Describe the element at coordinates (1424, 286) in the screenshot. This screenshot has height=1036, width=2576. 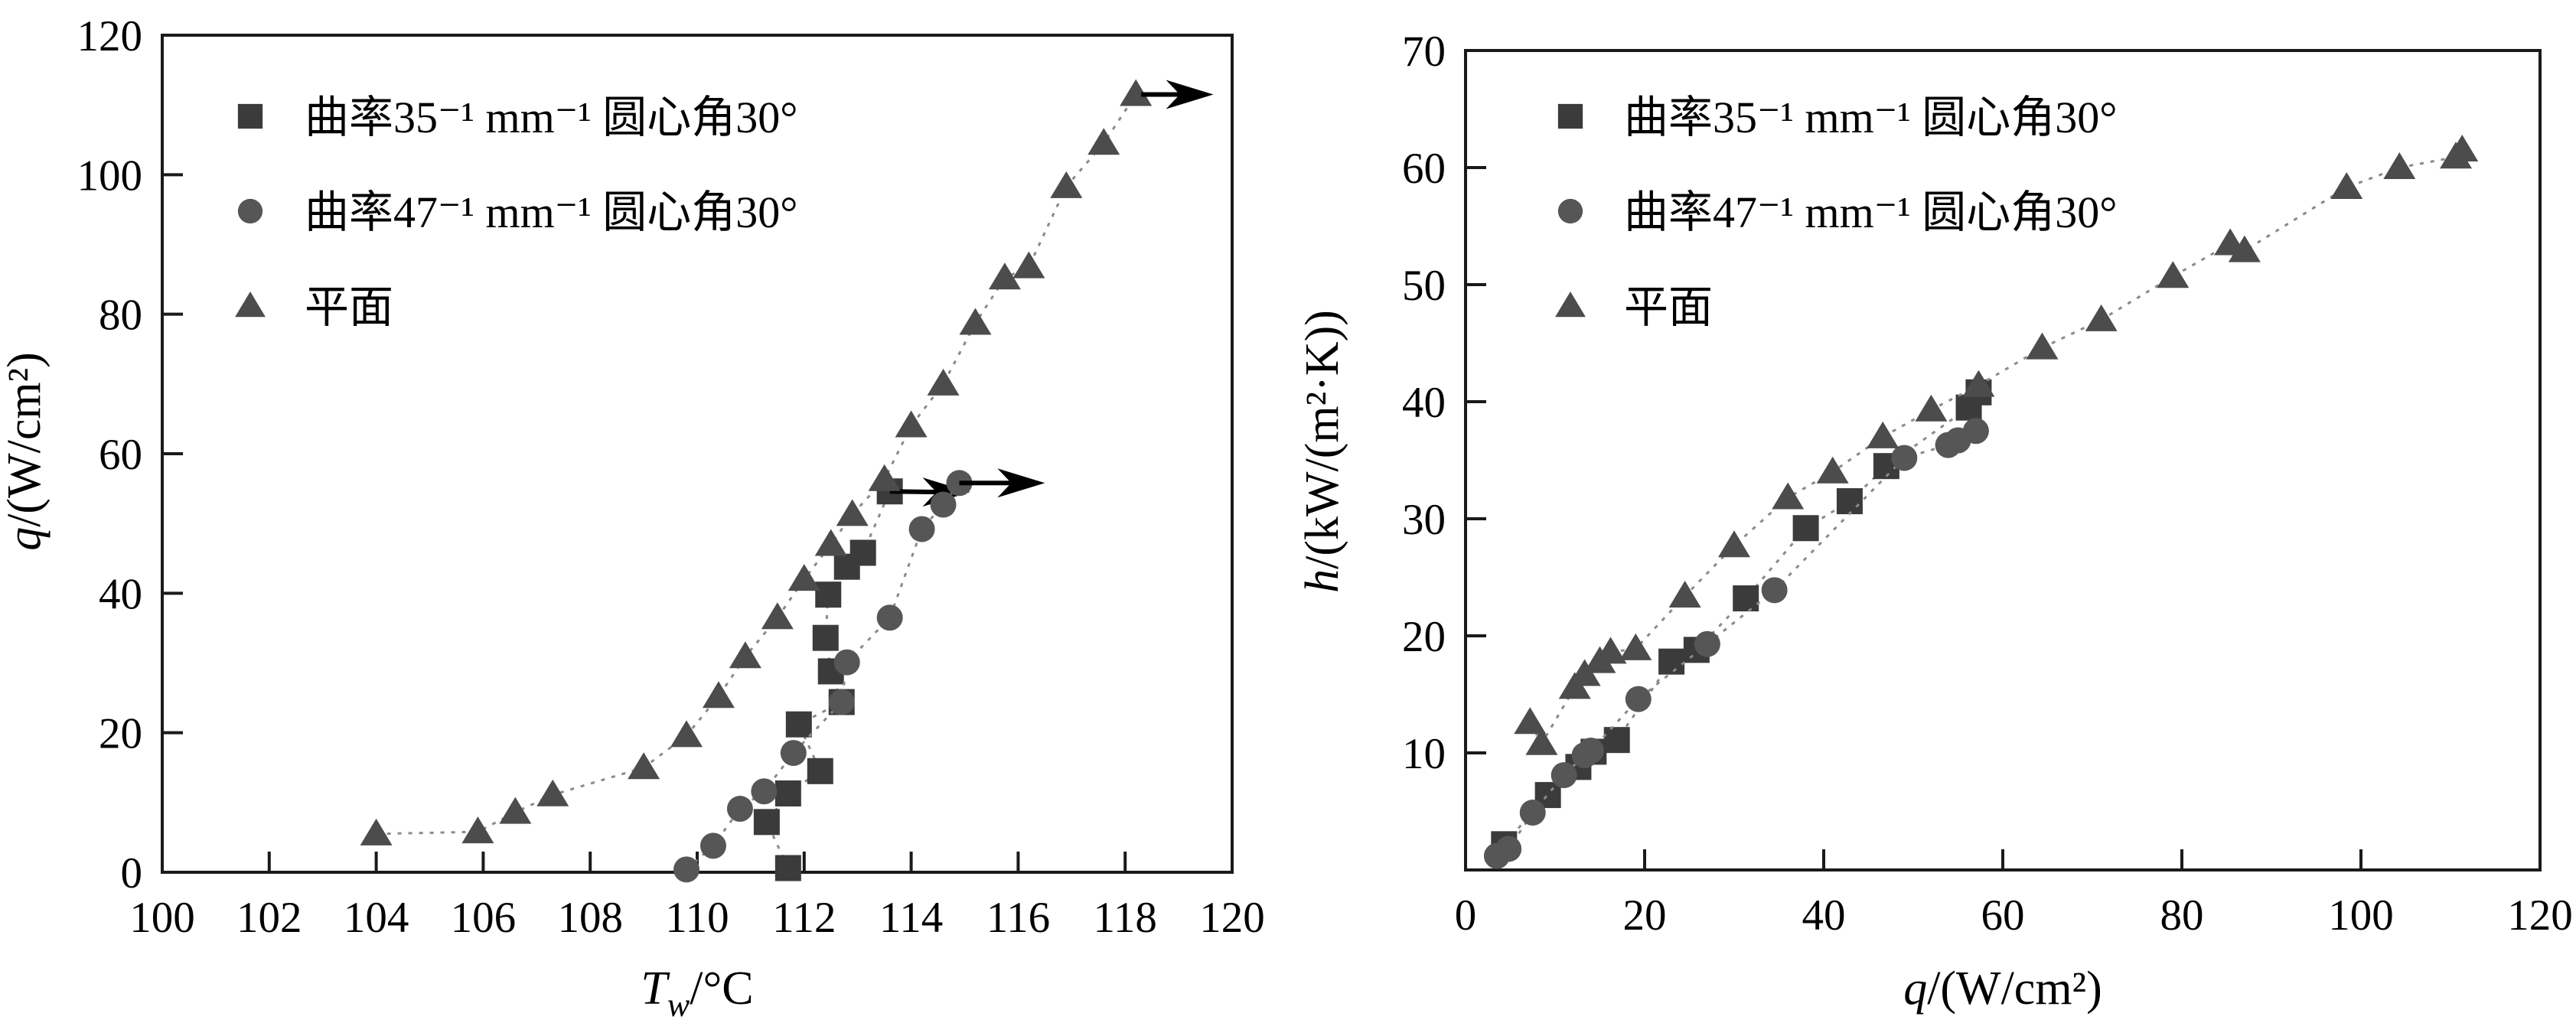
I see `y-tick-label: 50` at that location.